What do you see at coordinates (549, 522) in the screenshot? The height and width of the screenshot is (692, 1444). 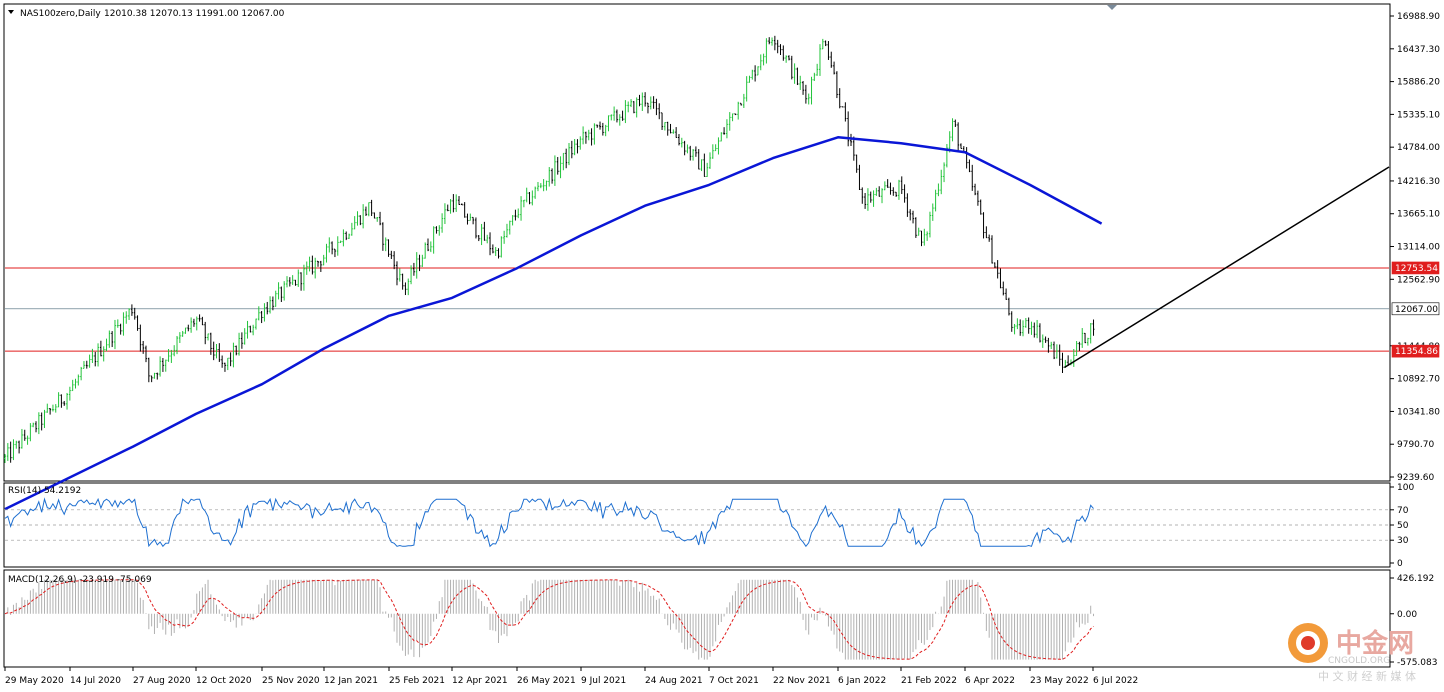 I see `rsi-line` at bounding box center [549, 522].